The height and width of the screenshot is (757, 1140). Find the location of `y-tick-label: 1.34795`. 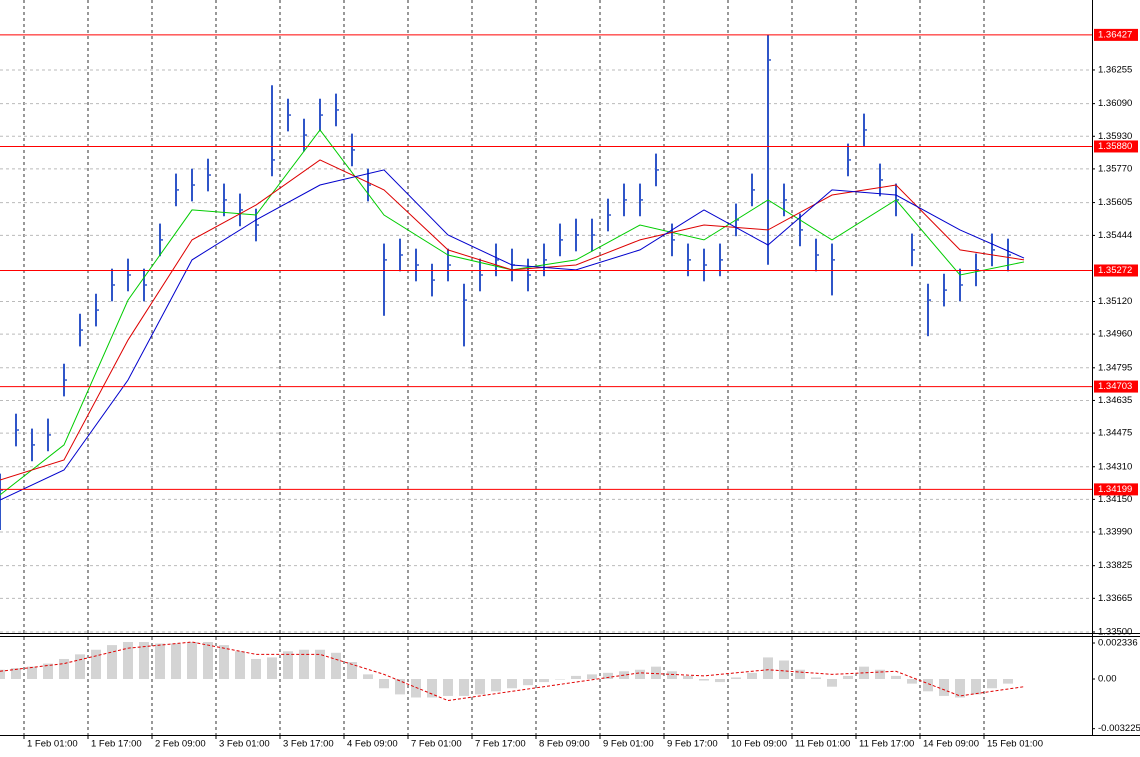

y-tick-label: 1.34795 is located at coordinates (1115, 367).